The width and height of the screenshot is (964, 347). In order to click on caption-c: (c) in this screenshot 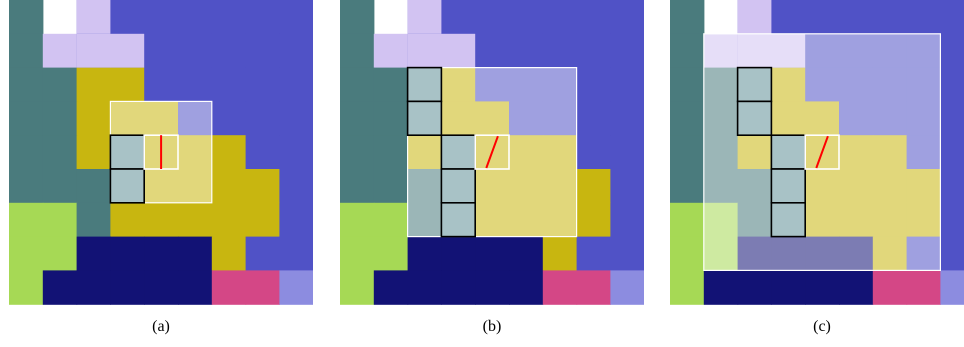, I will do `click(822, 326)`.